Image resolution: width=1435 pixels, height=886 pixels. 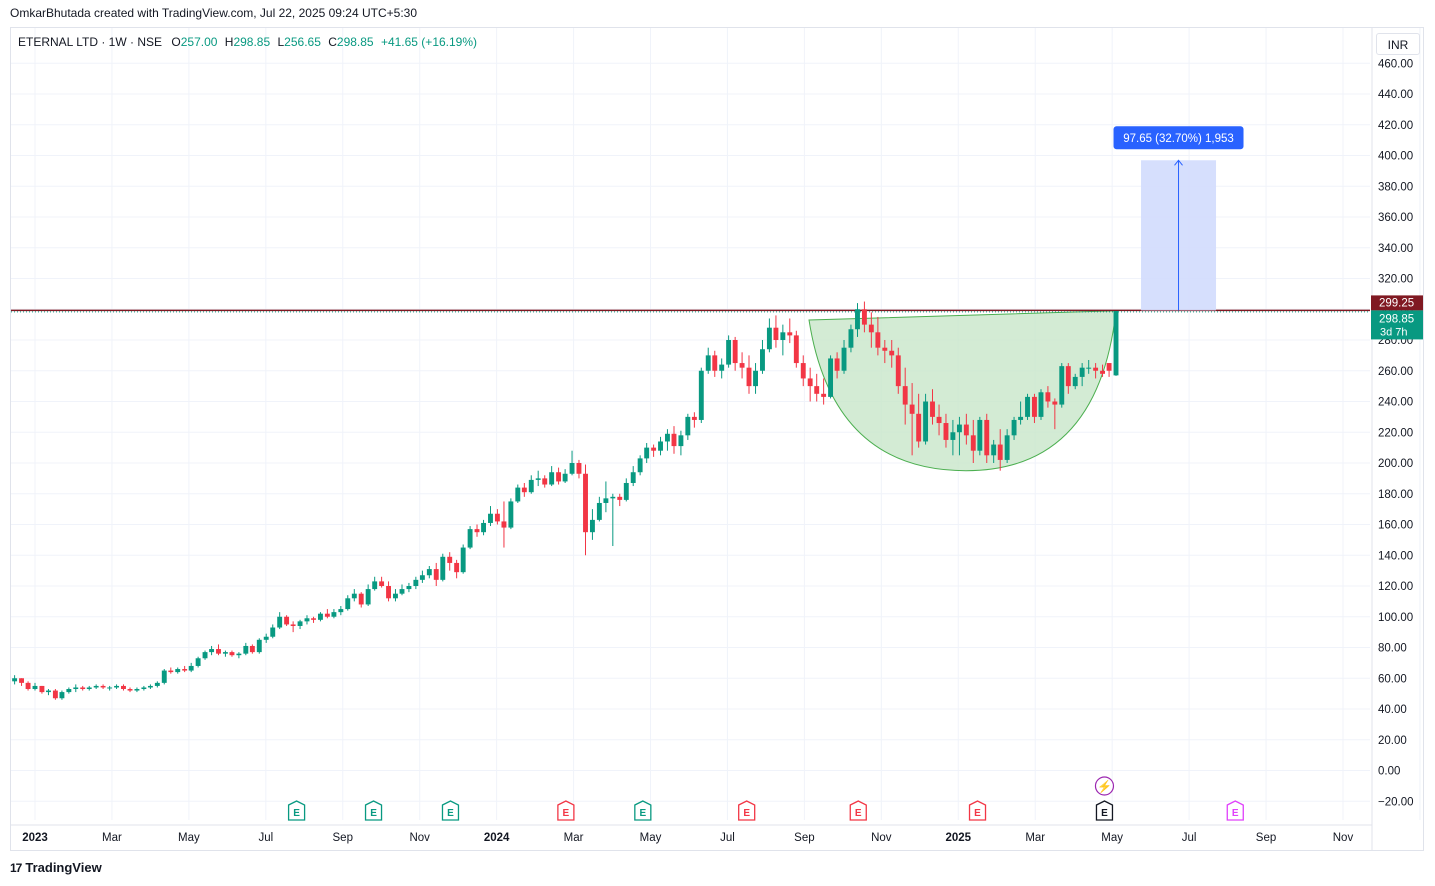 What do you see at coordinates (90, 42) in the screenshot?
I see `symbol-label: ETERNAL LTD · 1W · NSE` at bounding box center [90, 42].